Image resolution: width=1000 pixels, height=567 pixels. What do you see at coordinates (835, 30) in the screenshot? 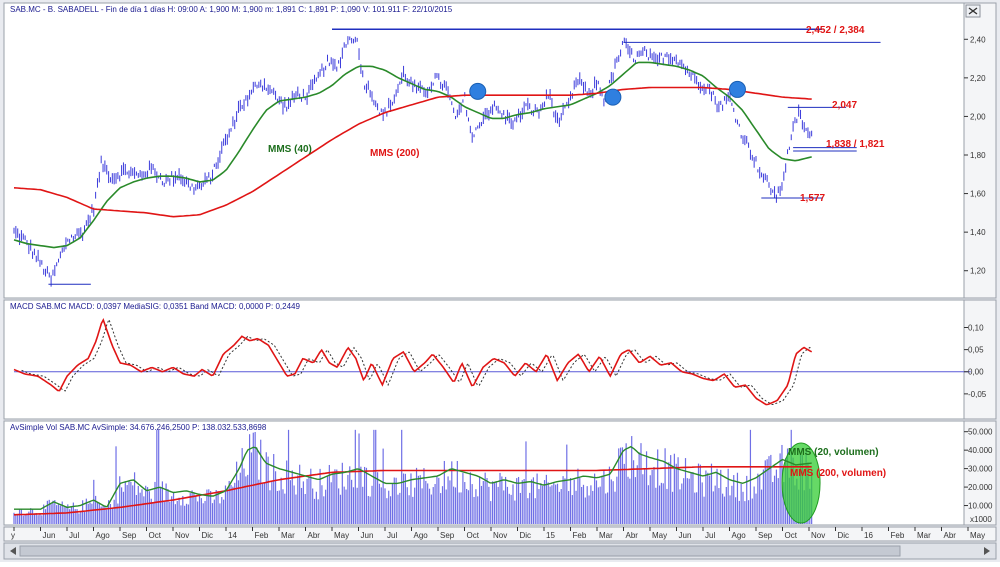
I see `annotation-resistance: 2,452 / 2,384` at bounding box center [835, 30].